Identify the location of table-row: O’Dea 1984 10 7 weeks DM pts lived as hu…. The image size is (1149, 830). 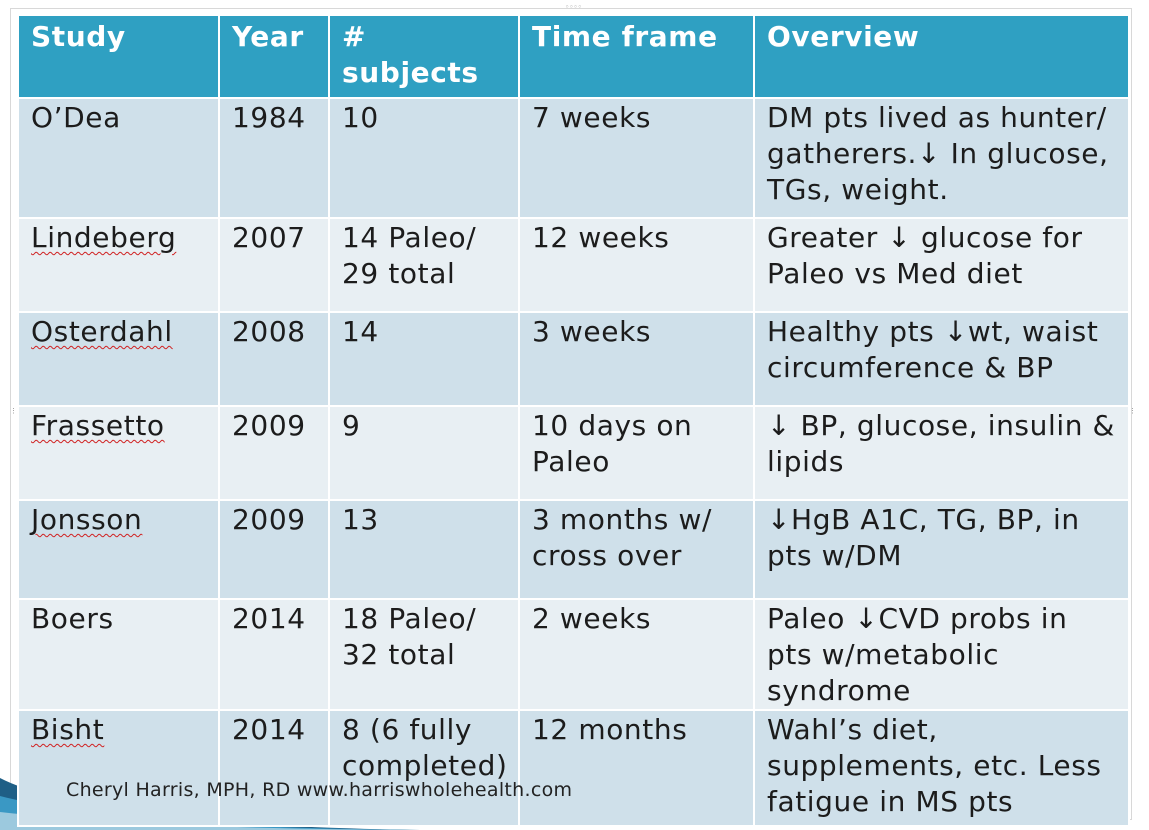
(573, 158).